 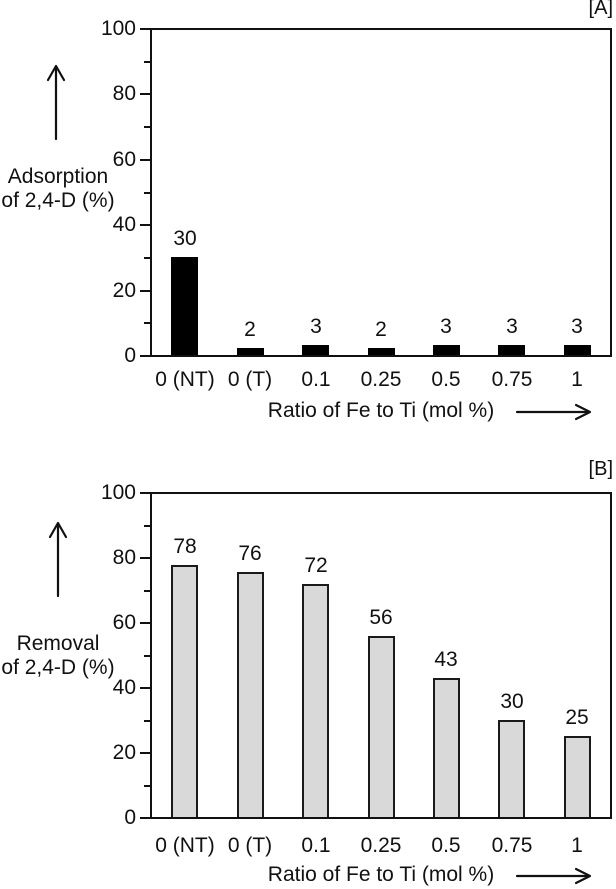 What do you see at coordinates (600, 9) in the screenshot?
I see `panel-label: [A]` at bounding box center [600, 9].